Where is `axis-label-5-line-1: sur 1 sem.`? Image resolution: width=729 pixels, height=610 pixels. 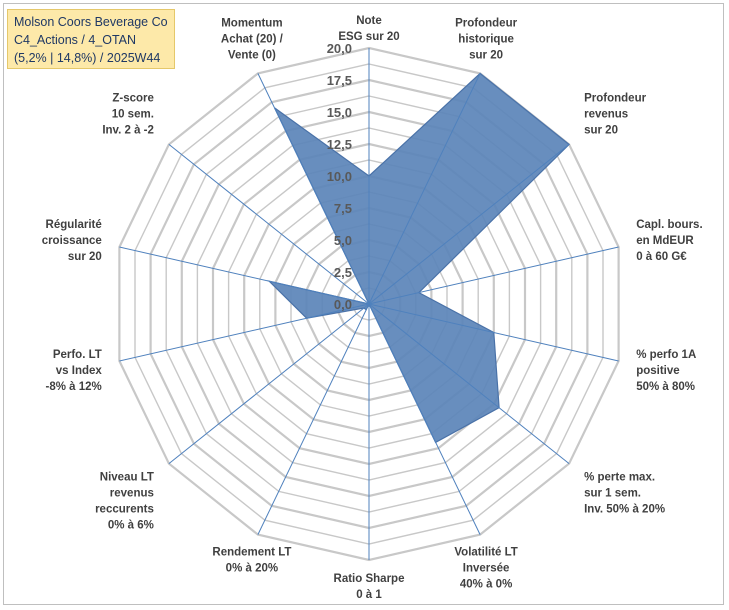 axis-label-5-line-1: sur 1 sem. is located at coordinates (612, 493).